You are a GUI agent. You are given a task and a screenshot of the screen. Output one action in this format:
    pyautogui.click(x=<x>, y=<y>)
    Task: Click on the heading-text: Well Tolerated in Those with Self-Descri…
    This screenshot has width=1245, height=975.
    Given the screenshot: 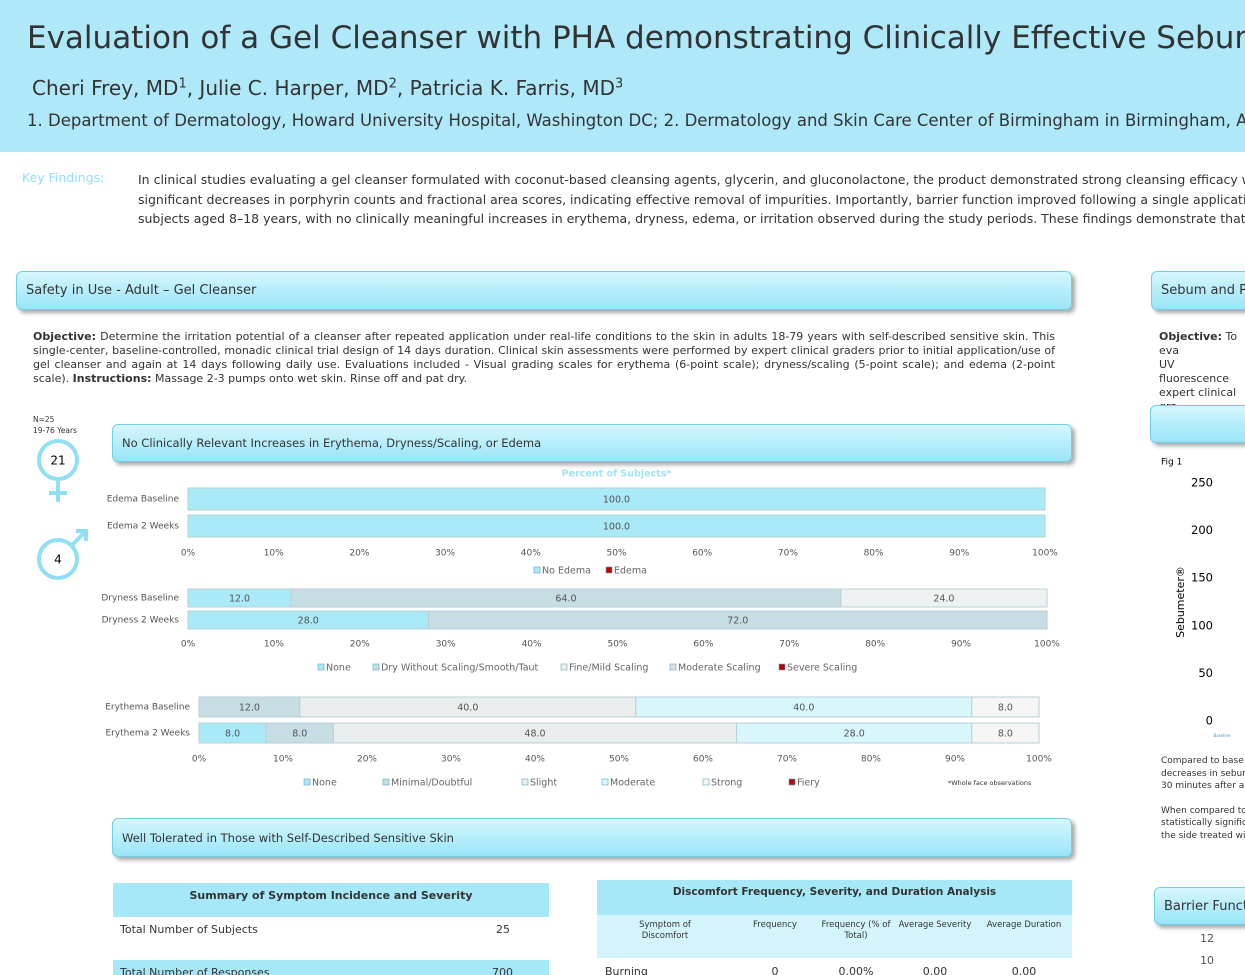 What is the action you would take?
    pyautogui.click(x=288, y=837)
    